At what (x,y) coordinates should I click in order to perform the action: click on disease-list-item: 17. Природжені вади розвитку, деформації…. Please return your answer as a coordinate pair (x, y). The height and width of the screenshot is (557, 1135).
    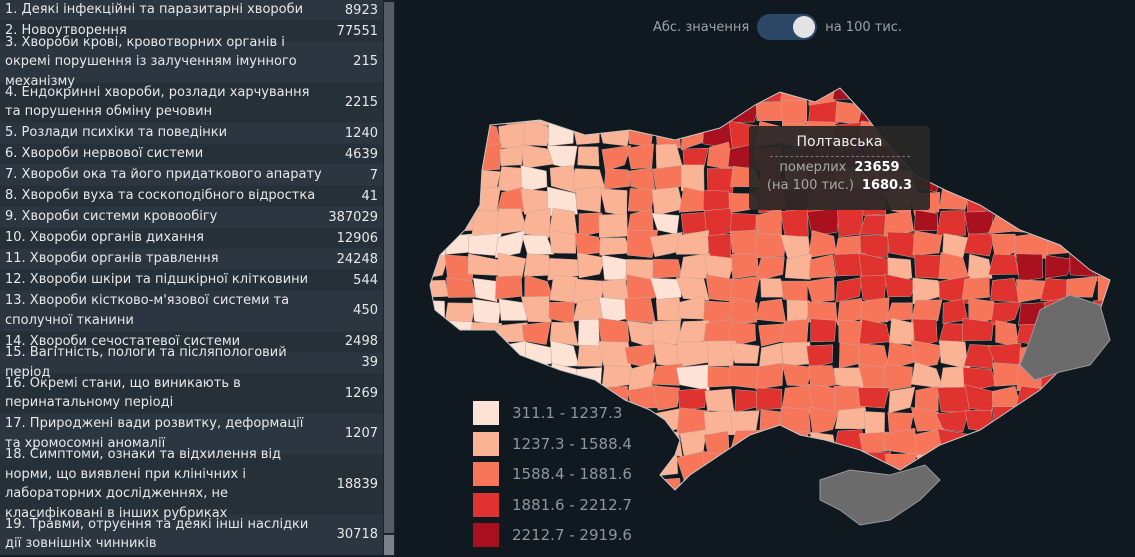
    Looking at the image, I should click on (191, 434).